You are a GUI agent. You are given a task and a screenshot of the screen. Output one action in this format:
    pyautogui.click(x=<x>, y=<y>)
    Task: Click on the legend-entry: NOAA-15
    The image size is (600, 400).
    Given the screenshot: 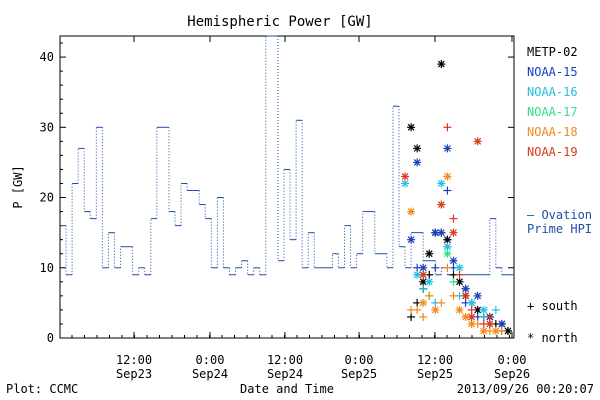 What is the action you would take?
    pyautogui.click(x=552, y=72)
    